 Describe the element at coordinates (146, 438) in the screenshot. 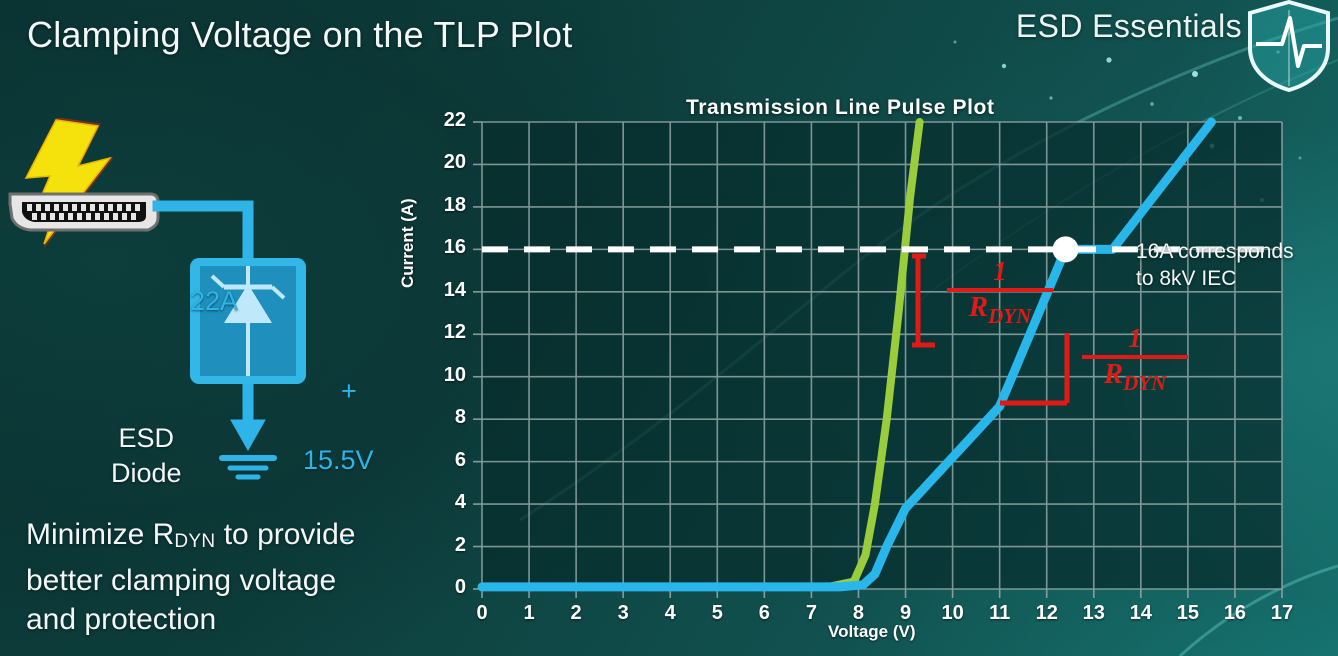

I see `device-label-line1: ESD` at that location.